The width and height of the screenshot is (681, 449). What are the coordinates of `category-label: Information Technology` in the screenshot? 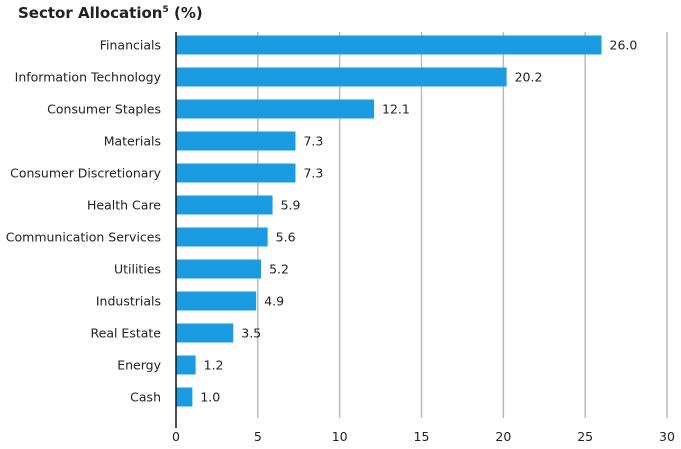 It's located at (88, 77).